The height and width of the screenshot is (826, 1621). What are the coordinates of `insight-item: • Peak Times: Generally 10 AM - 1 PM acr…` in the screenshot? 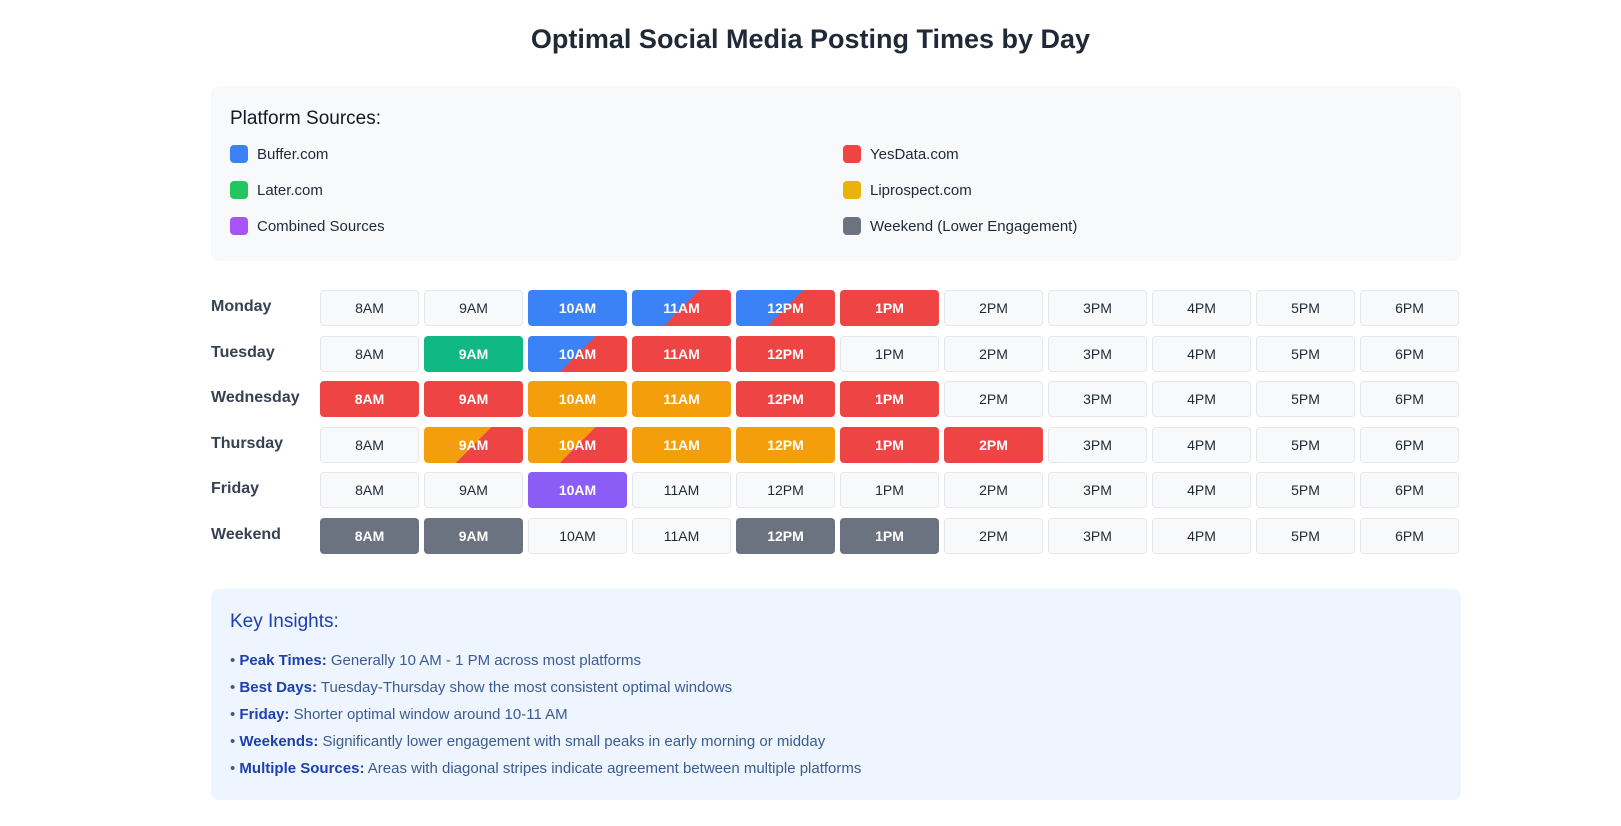 It's located at (836, 660).